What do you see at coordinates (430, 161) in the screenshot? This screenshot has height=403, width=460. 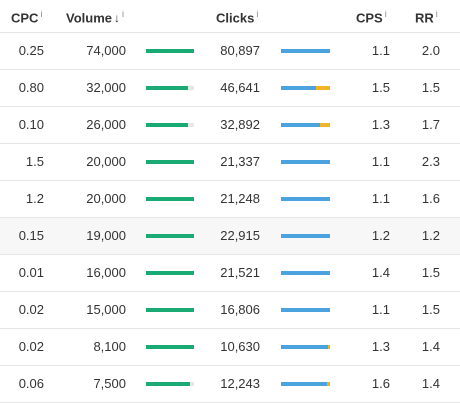 I see `rr-value: 2.3` at bounding box center [430, 161].